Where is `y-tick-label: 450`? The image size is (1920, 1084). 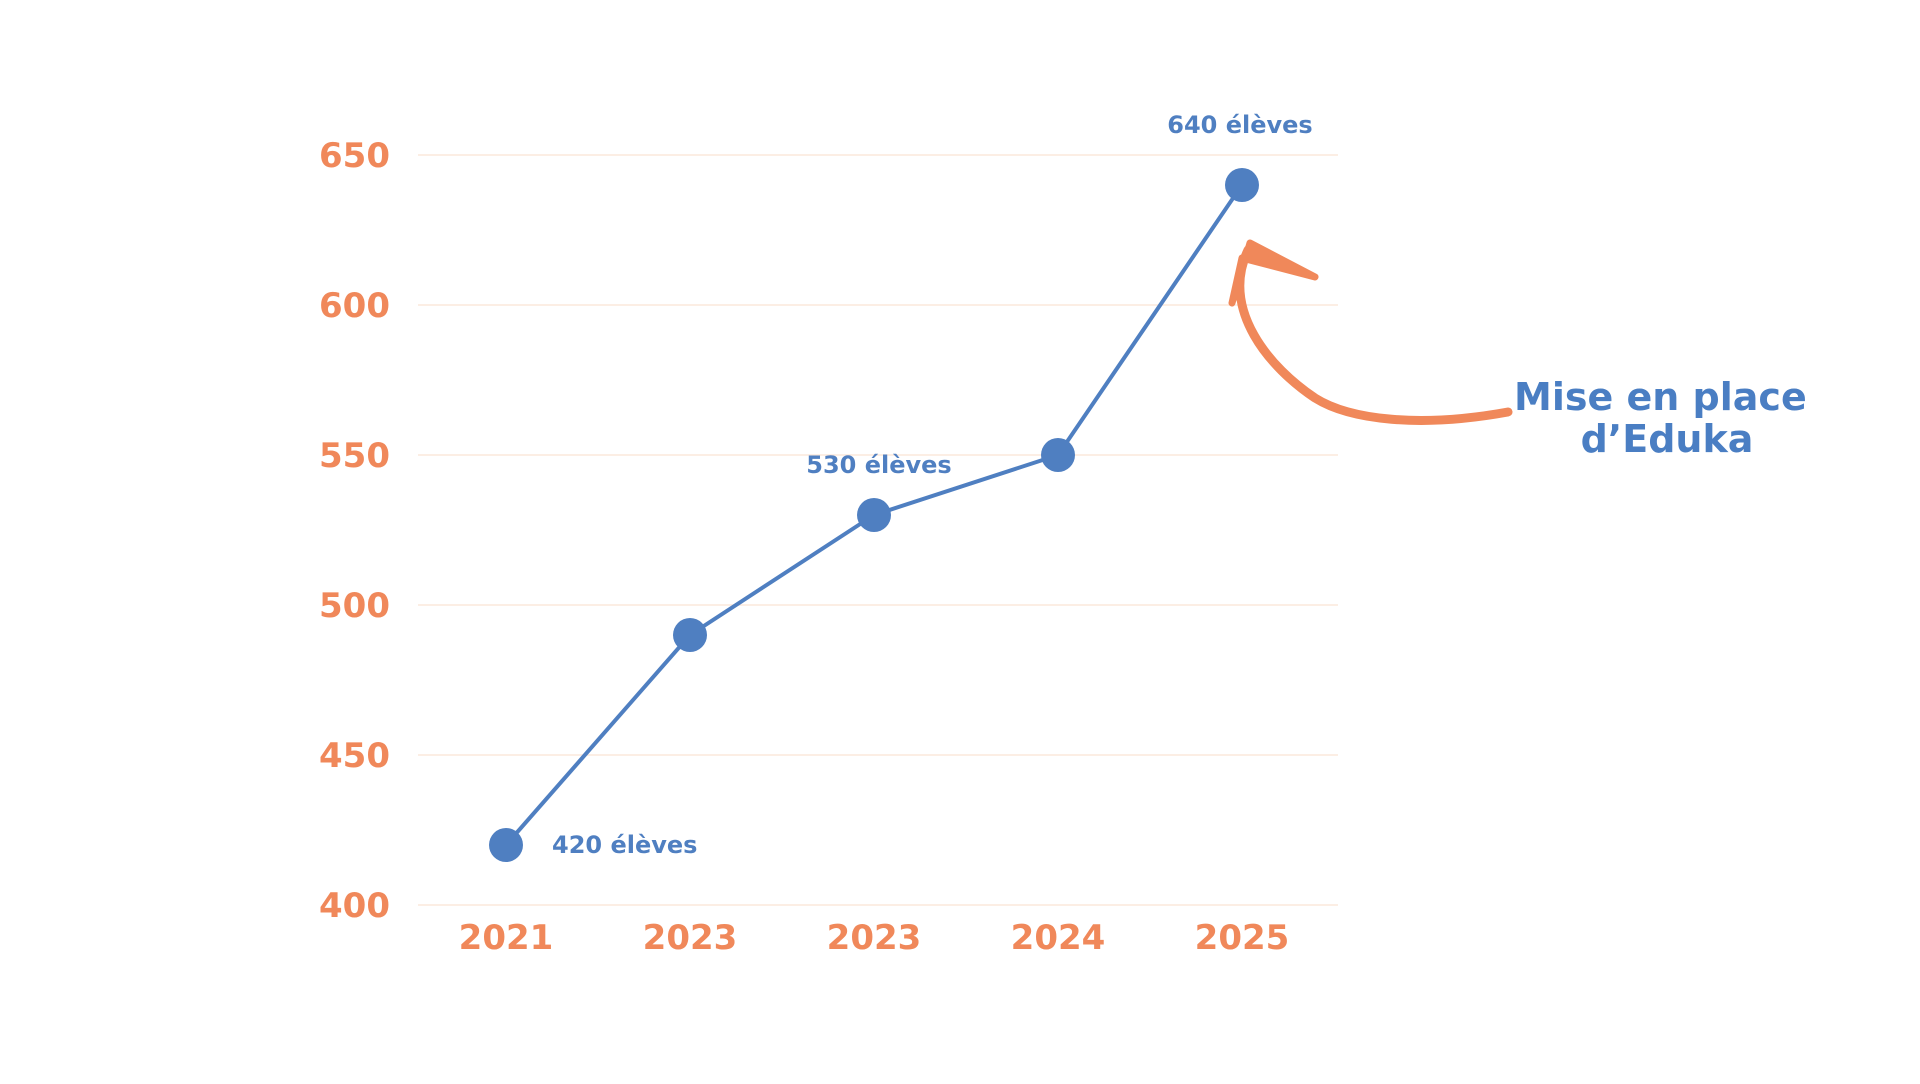 y-tick-label: 450 is located at coordinates (354, 756).